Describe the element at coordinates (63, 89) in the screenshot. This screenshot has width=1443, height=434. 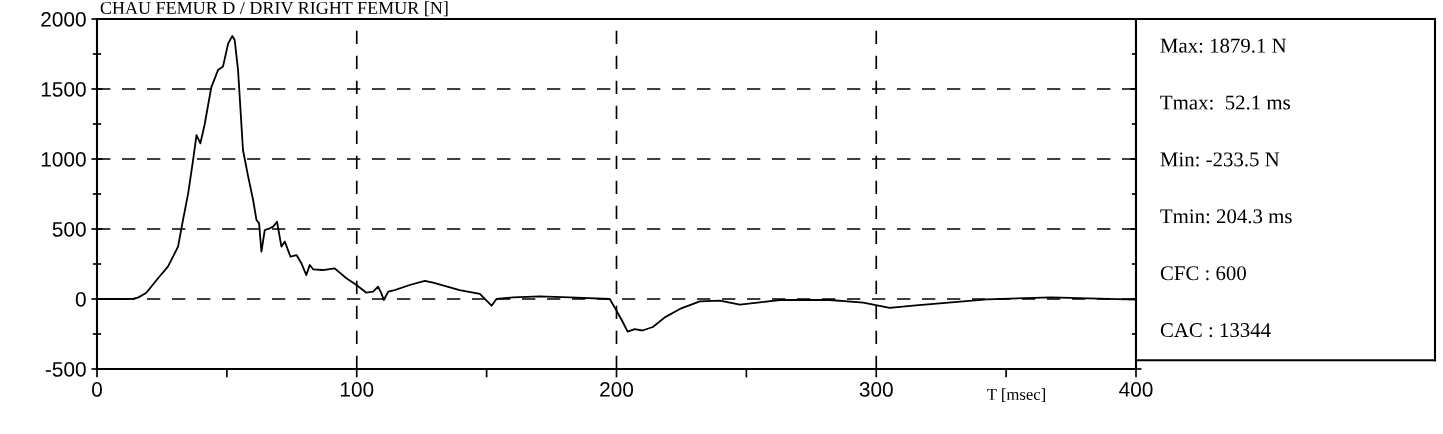
I see `y-tick-label: 1500` at that location.